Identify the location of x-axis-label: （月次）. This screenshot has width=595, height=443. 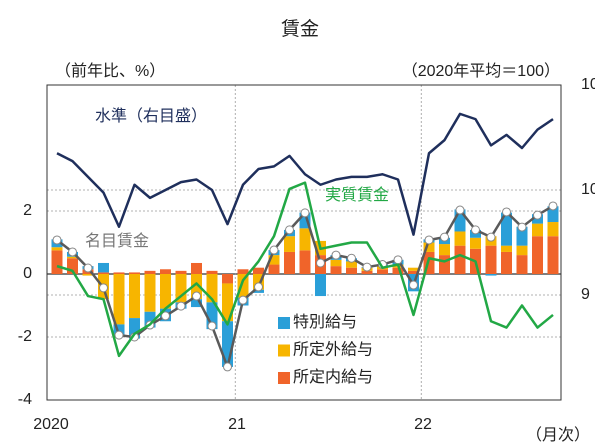
(558, 434).